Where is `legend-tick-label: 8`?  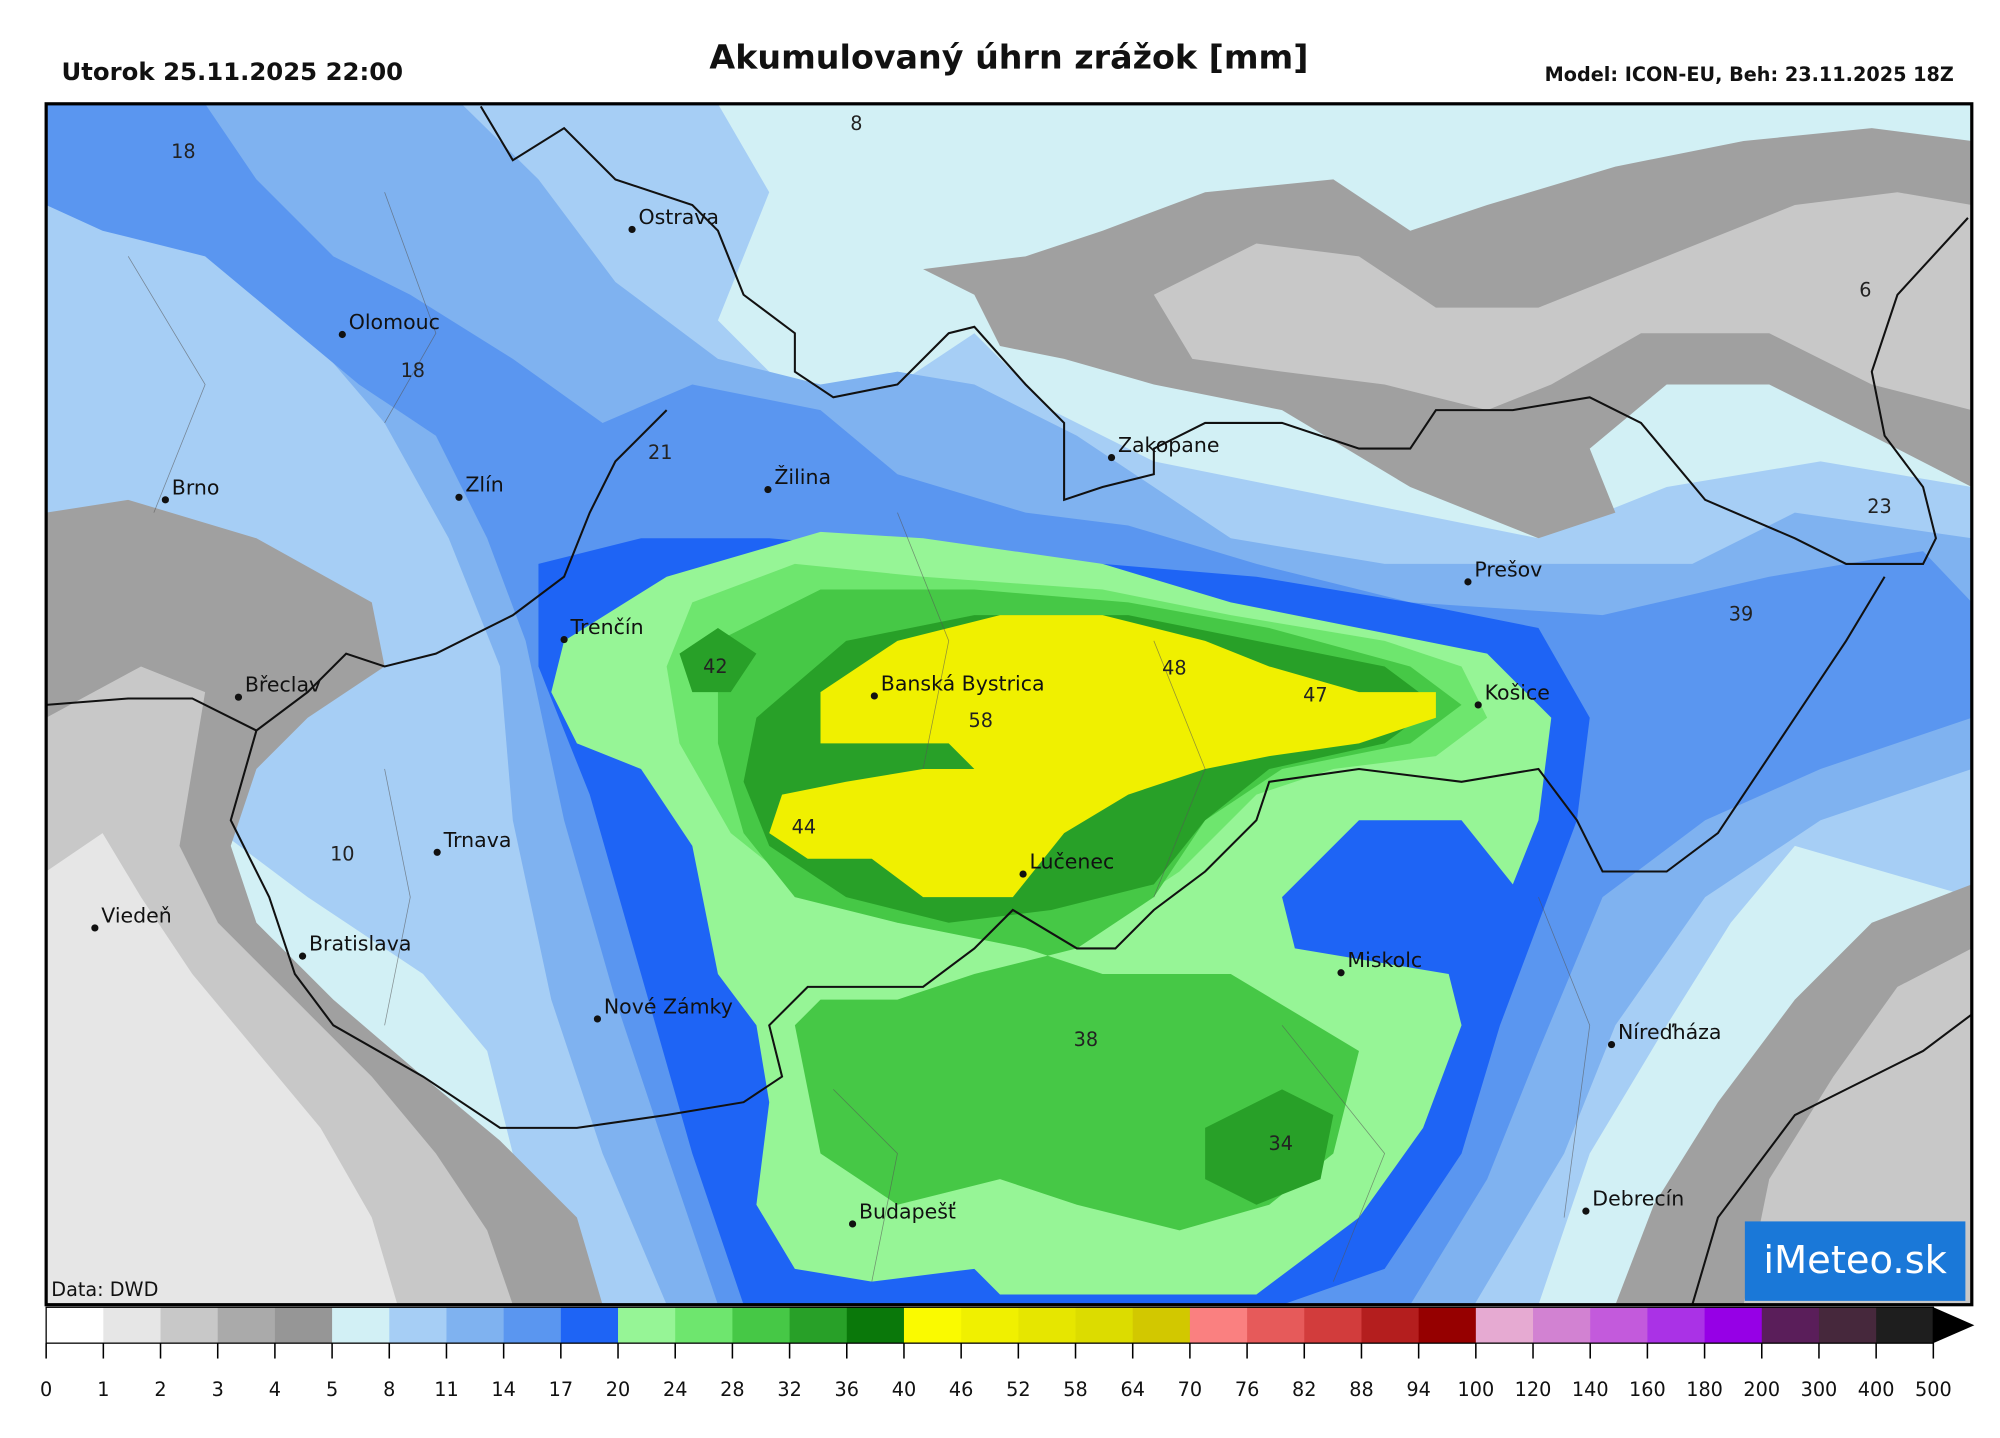 legend-tick-label: 8 is located at coordinates (389, 1389).